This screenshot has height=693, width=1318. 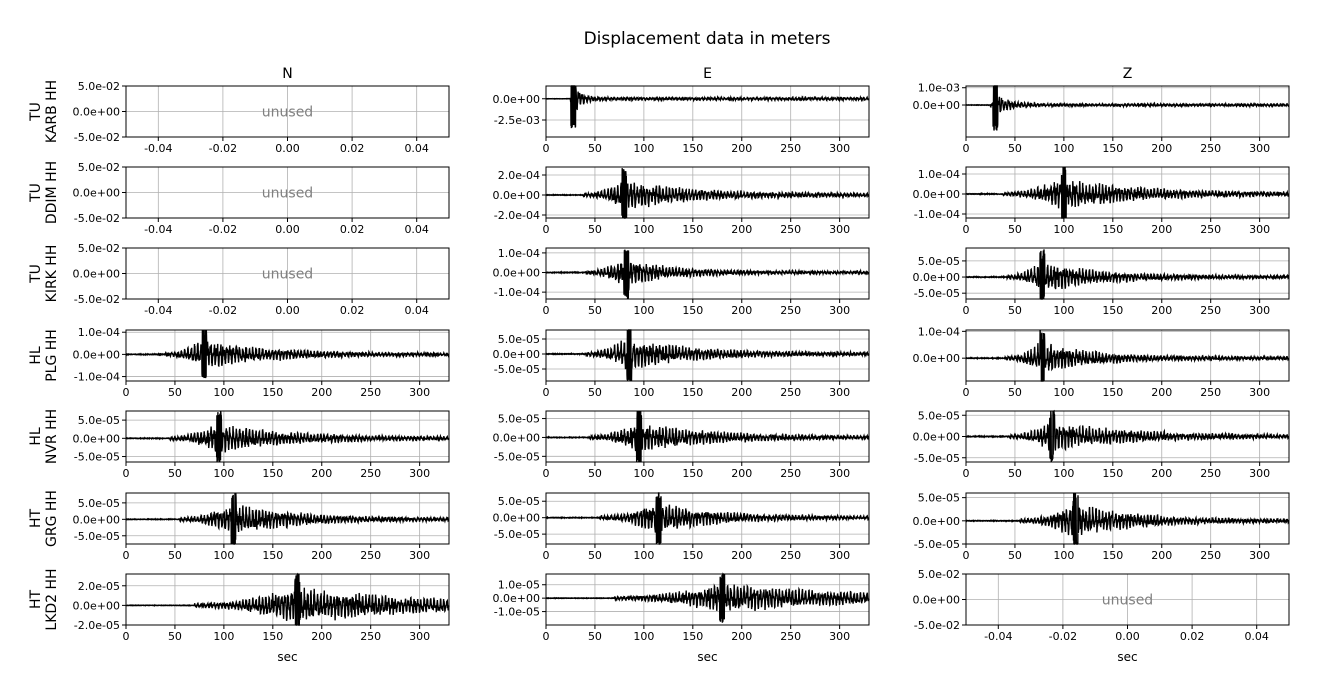 I want to click on row-label-karb: TU KARB HH, so click(x=44, y=111).